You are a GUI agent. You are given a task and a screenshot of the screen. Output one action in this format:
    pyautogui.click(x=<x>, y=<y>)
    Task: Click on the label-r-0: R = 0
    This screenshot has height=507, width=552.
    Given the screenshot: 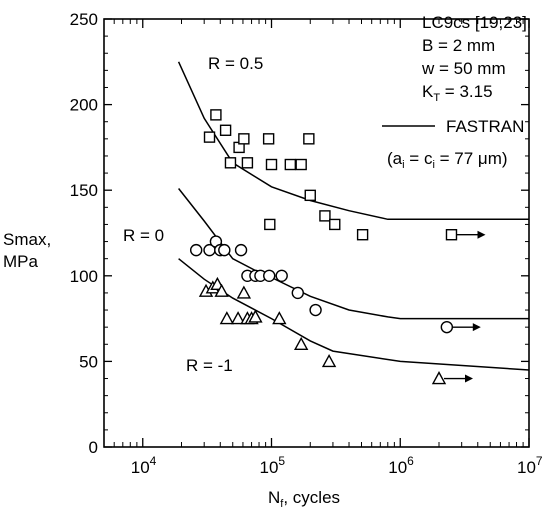 What is the action you would take?
    pyautogui.click(x=143, y=235)
    